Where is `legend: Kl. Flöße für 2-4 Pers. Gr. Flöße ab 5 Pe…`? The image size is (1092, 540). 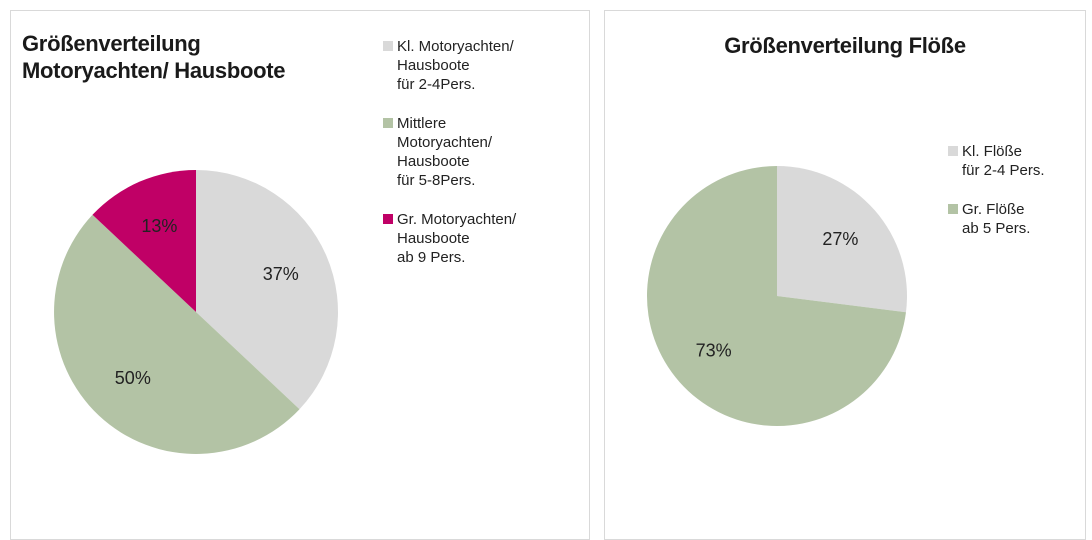 legend: Kl. Flöße für 2-4 Pers. Gr. Flöße ab 5 Pe… is located at coordinates (996, 200).